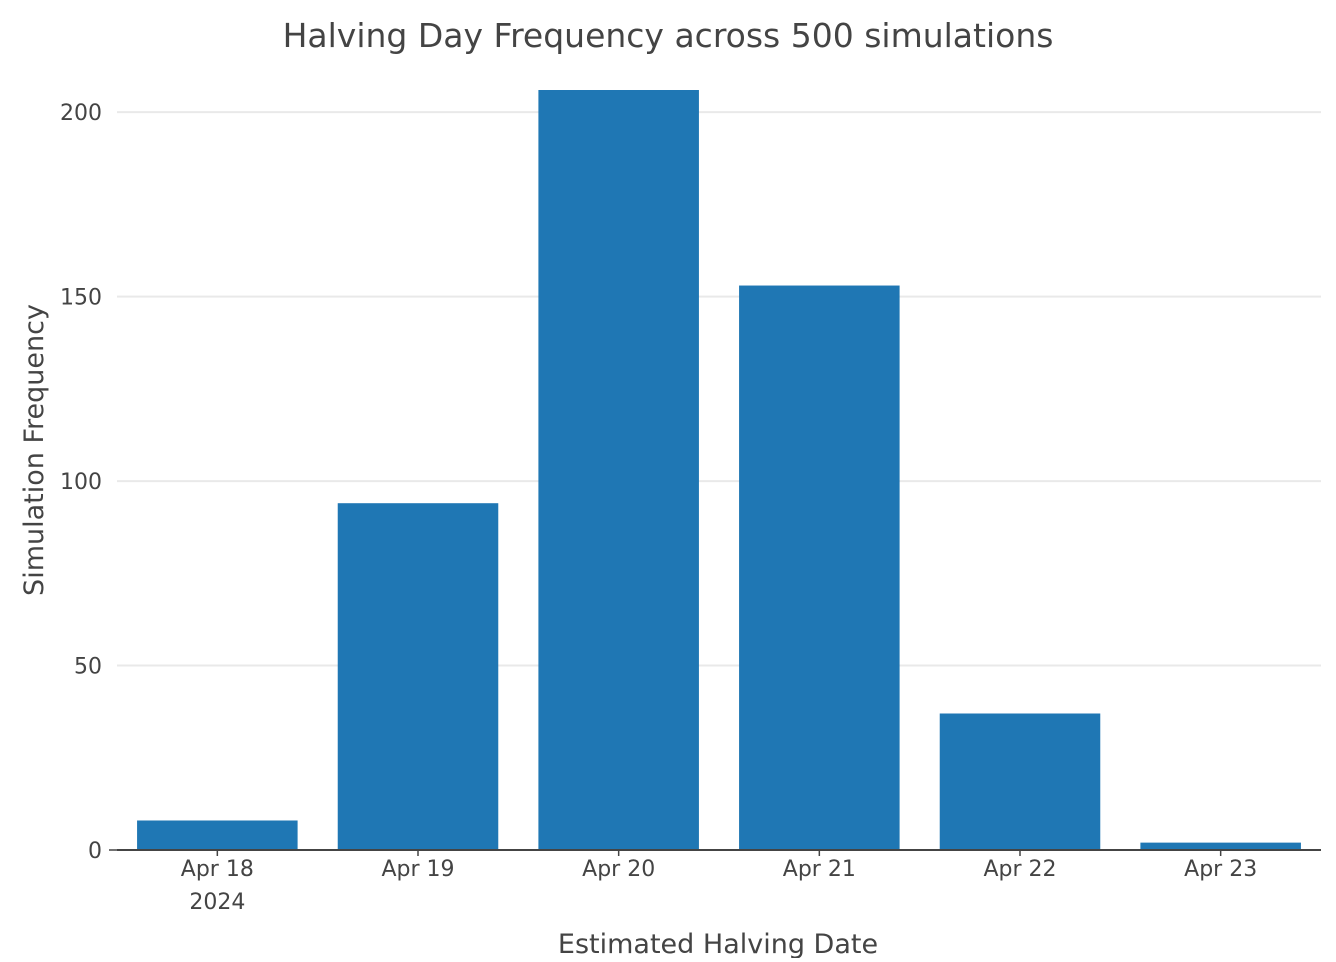  Describe the element at coordinates (718, 943) in the screenshot. I see `x-axis-title: Estimated Halving Date` at that location.